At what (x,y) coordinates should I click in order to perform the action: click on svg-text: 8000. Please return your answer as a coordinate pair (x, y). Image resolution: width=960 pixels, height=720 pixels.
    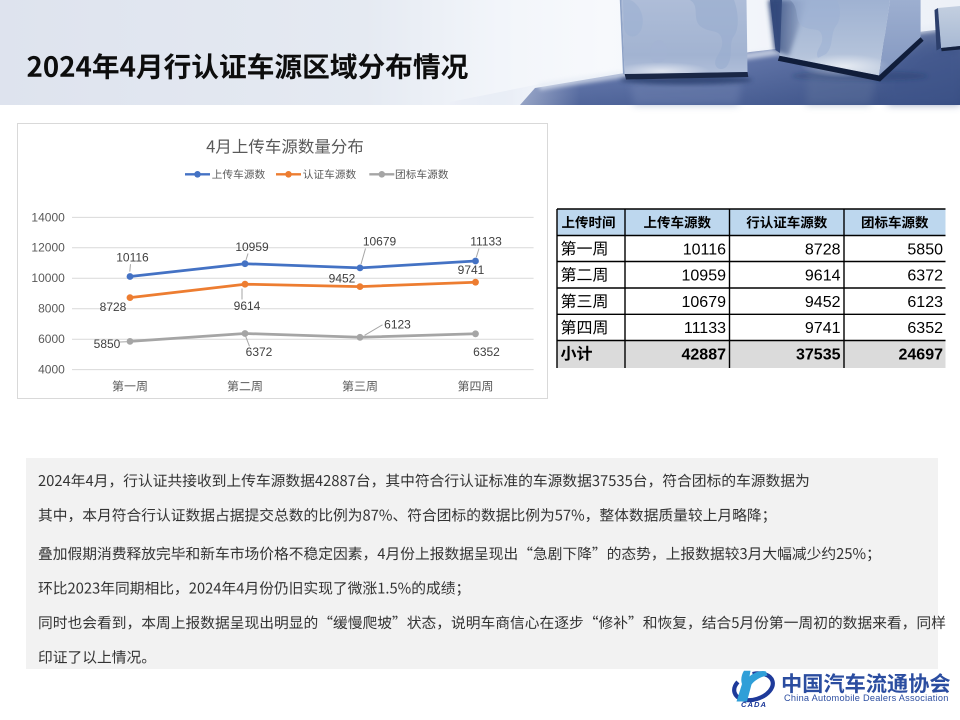
    Looking at the image, I should click on (51, 309).